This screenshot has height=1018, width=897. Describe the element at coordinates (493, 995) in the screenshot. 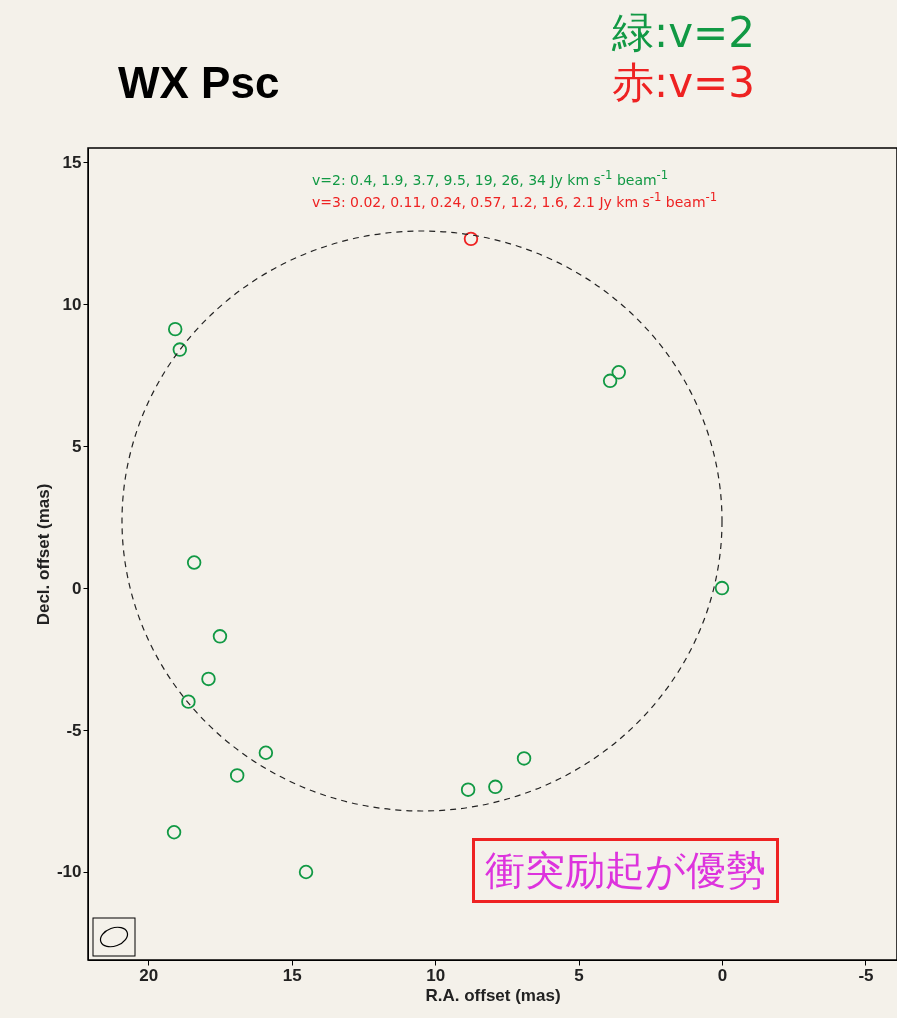

I see `x-axis-title: R.A. offset (mas)` at that location.